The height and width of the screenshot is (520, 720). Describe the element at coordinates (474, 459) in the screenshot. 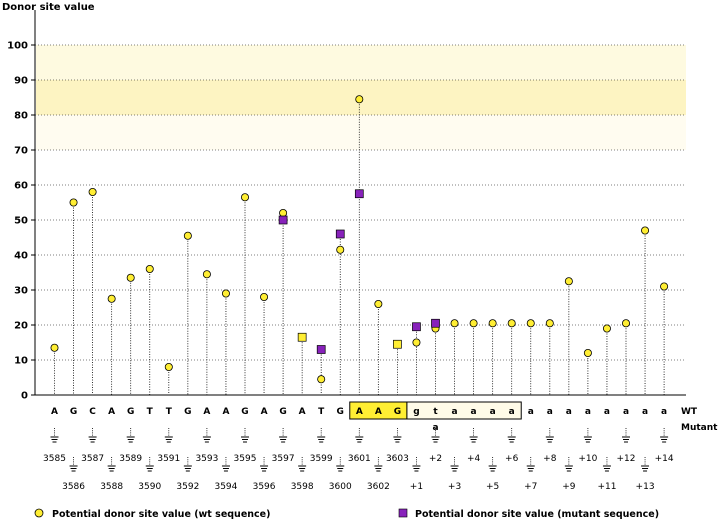

I see `position-label: +4` at that location.